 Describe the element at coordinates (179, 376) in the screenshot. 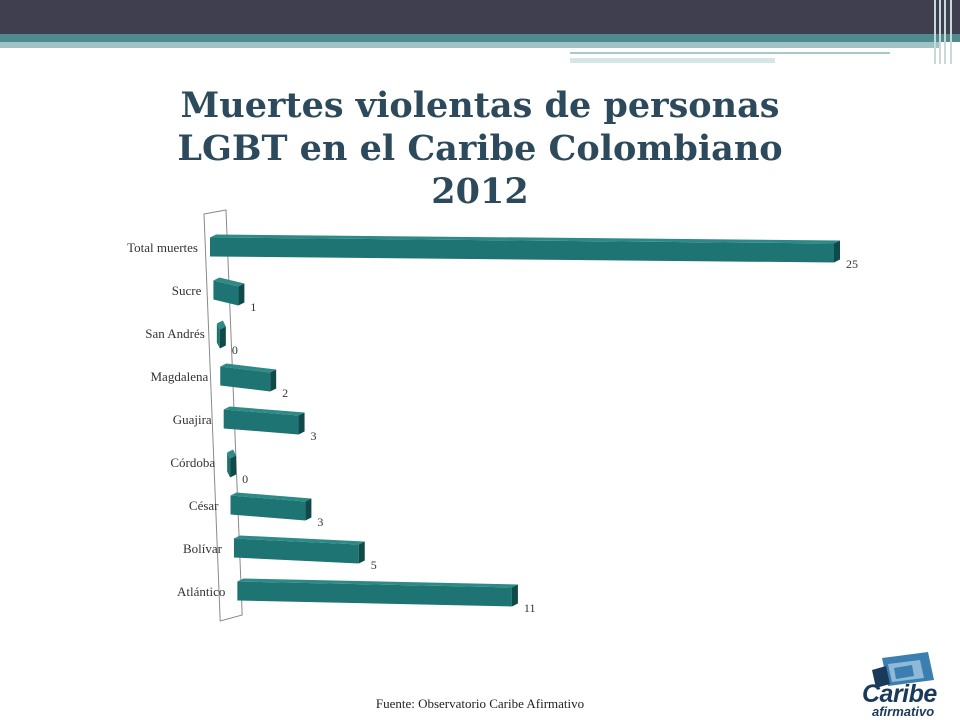

I see `category-label: Magdalena` at that location.